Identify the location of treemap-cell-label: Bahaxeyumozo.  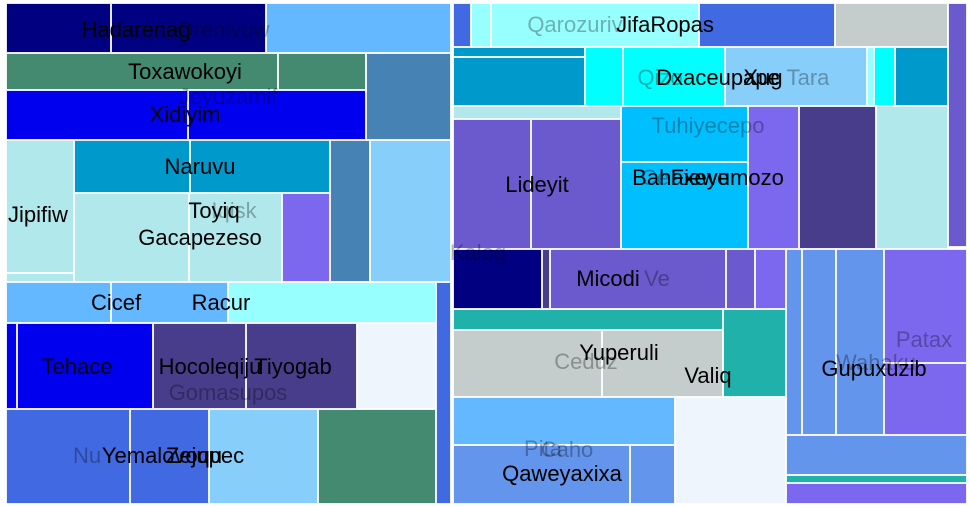
(708, 177).